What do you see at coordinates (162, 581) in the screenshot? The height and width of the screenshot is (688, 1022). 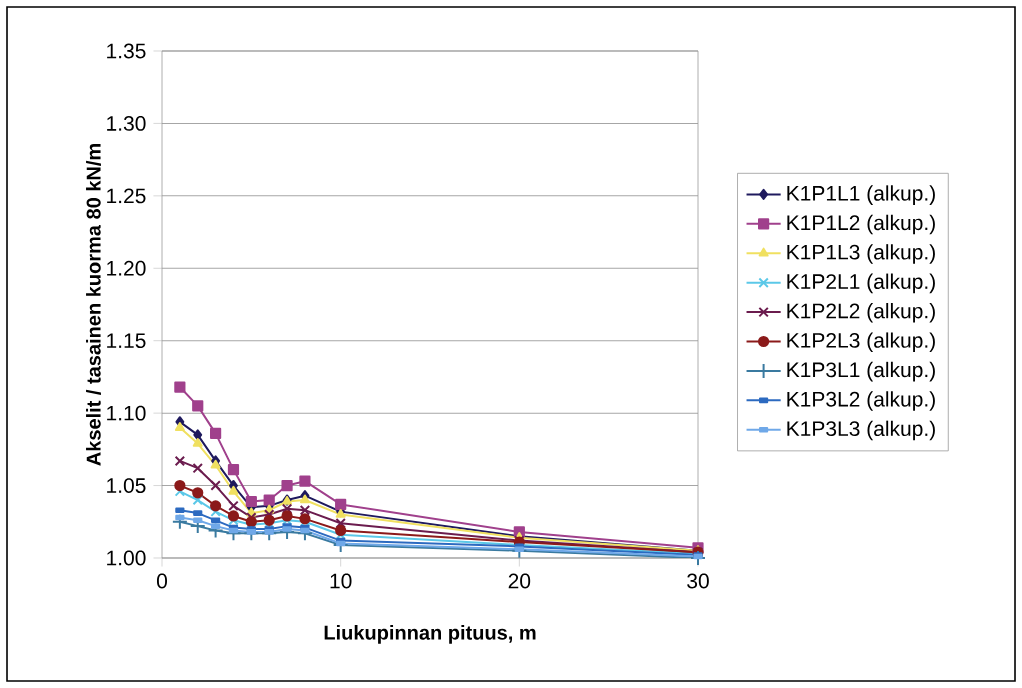 I see `x-tick-label: 0` at bounding box center [162, 581].